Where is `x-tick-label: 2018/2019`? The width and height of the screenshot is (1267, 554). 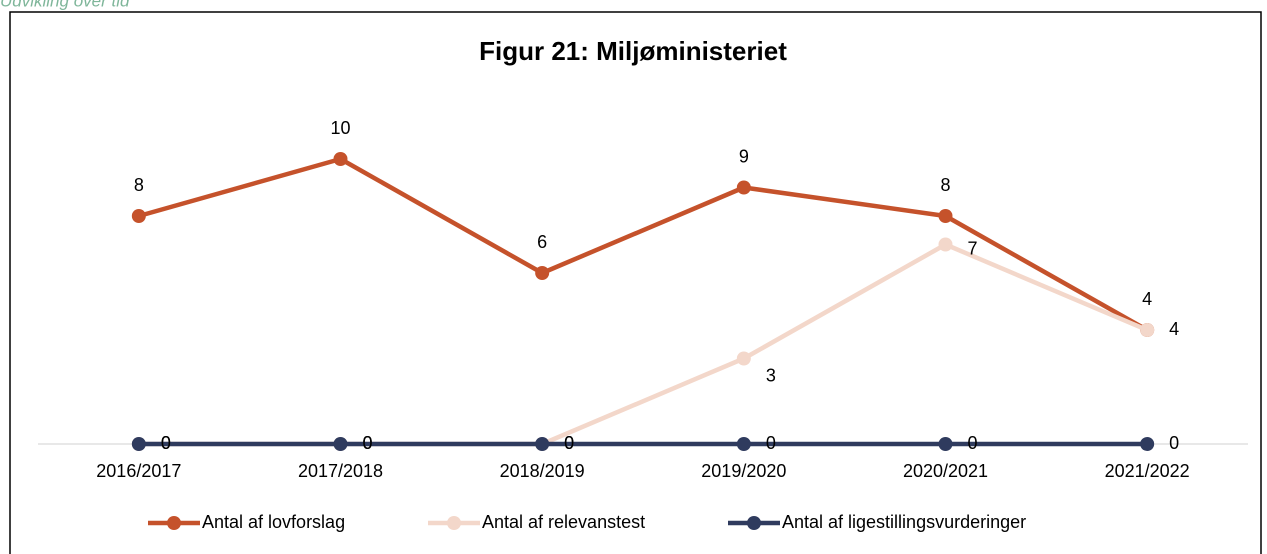
x-tick-label: 2018/2019 is located at coordinates (542, 471).